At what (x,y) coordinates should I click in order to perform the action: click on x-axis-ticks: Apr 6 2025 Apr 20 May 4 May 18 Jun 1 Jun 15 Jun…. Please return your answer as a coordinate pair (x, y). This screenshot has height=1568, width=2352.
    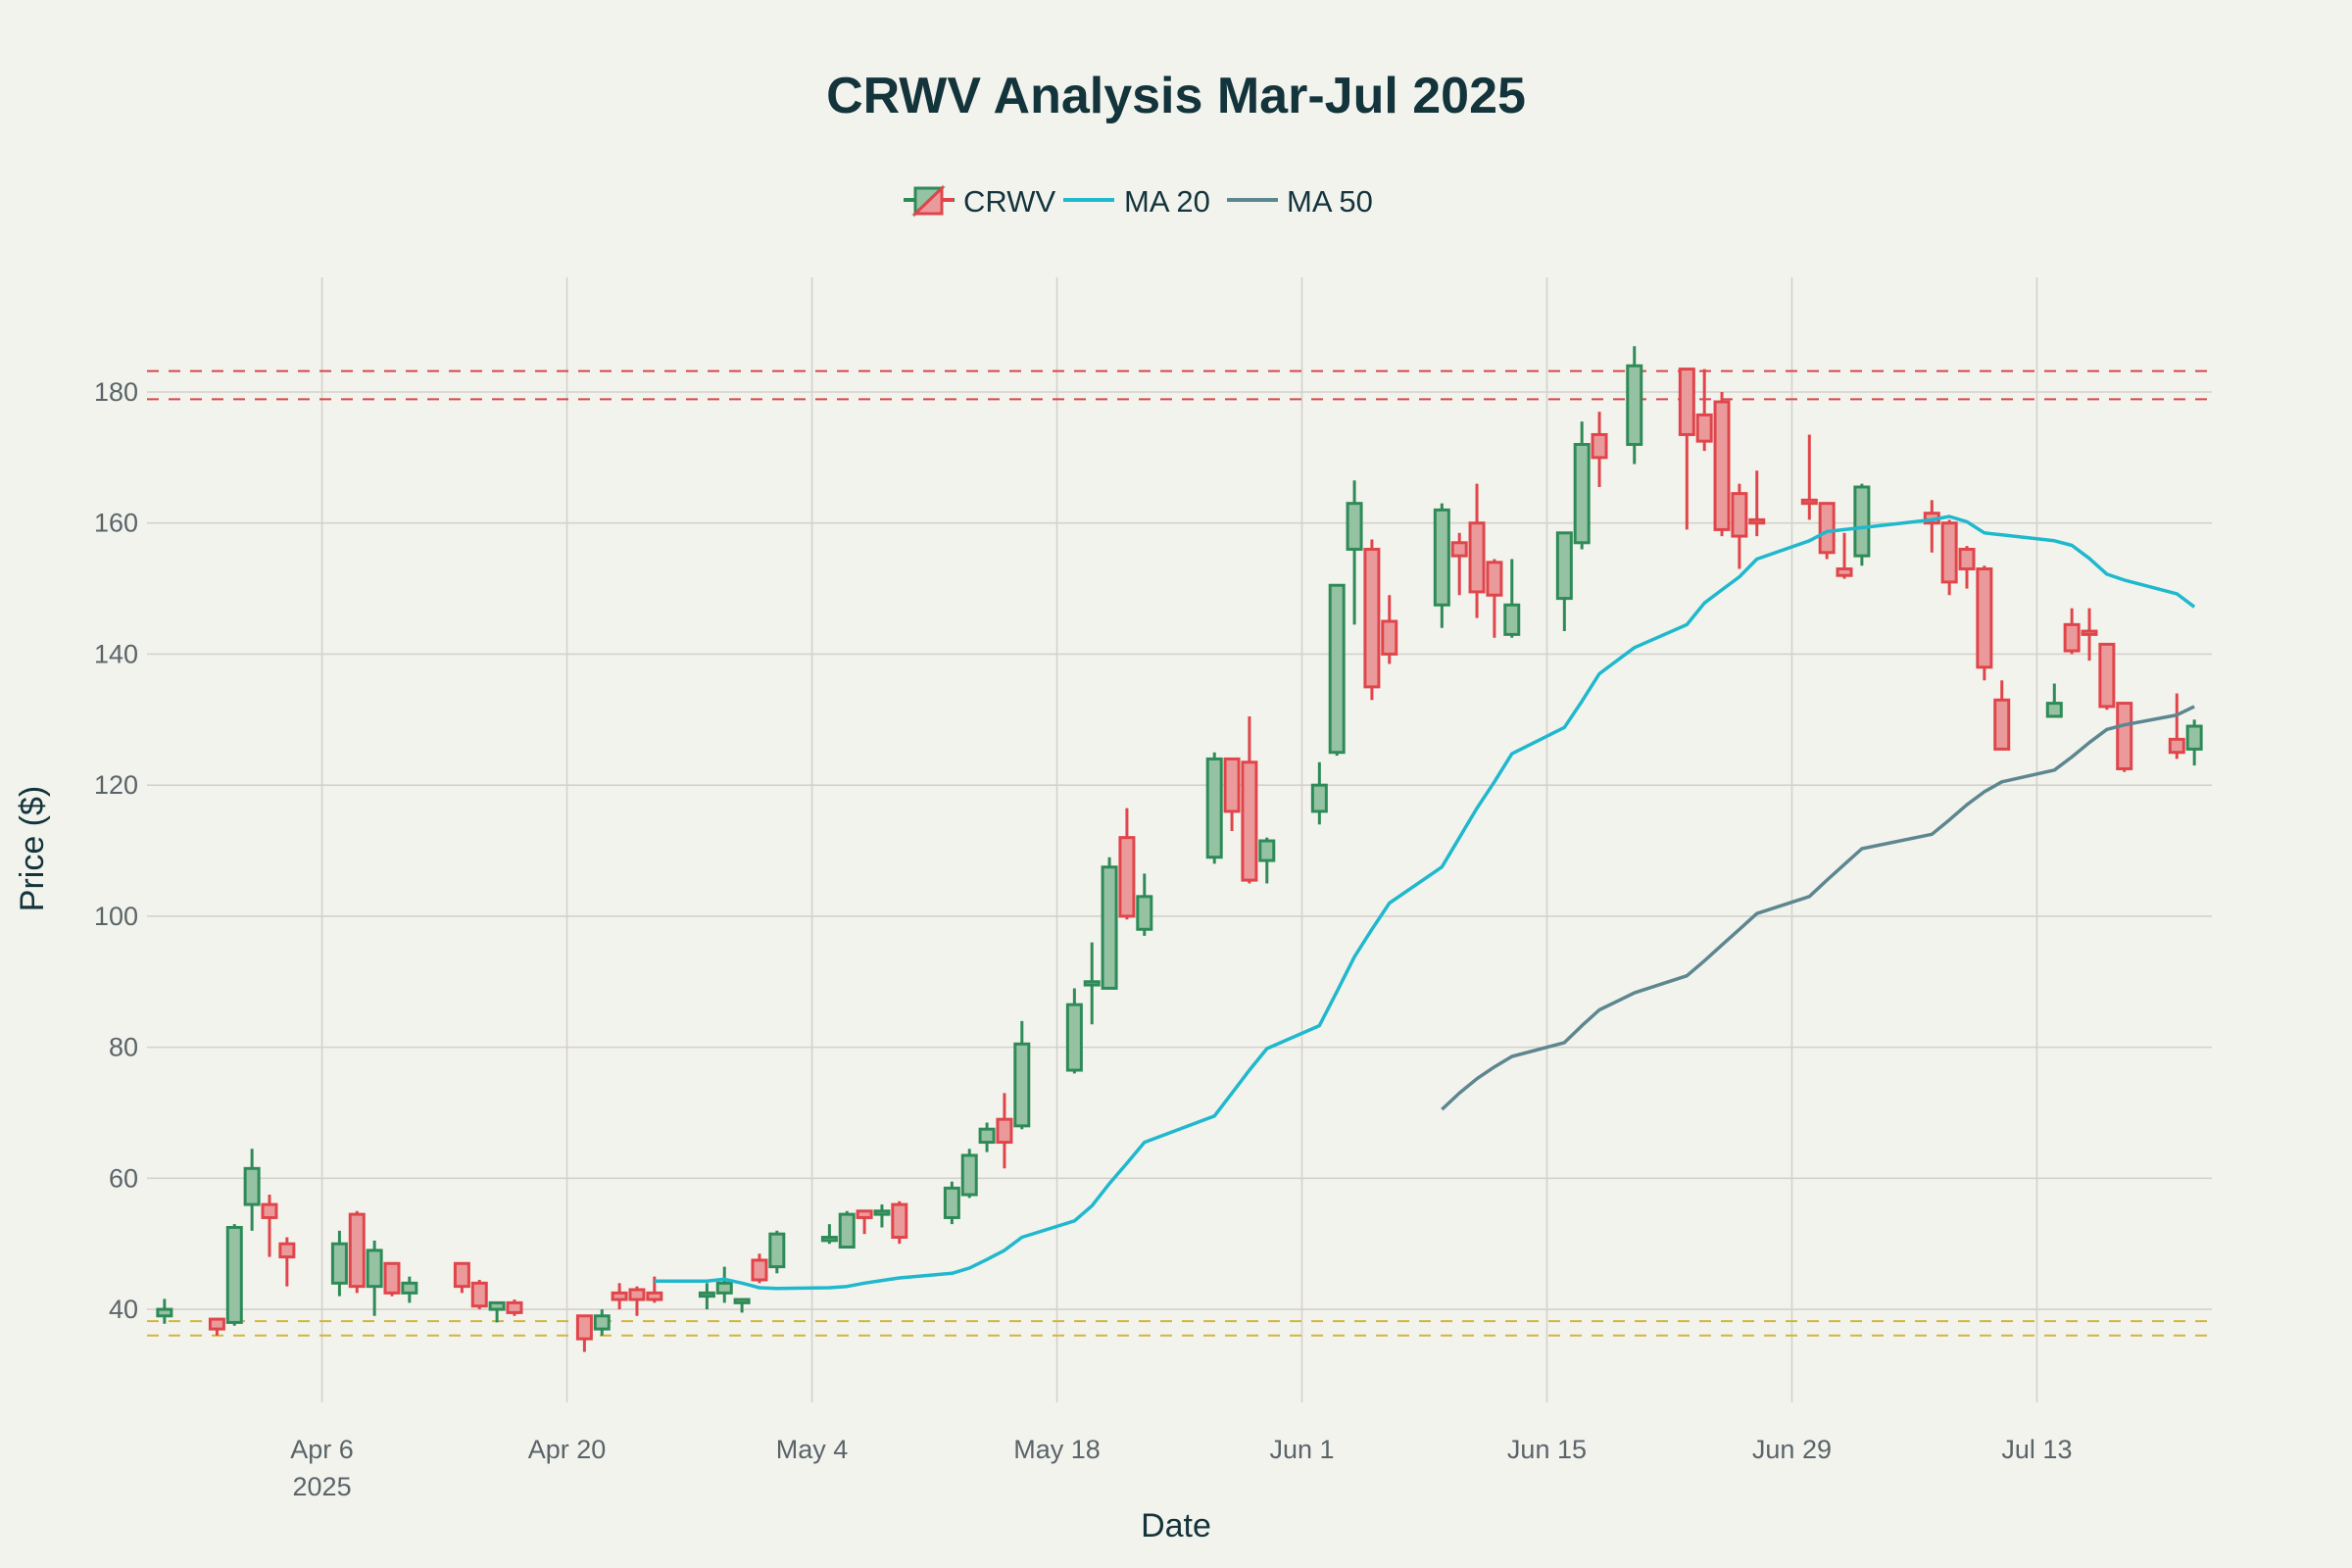
    Looking at the image, I should click on (1181, 1468).